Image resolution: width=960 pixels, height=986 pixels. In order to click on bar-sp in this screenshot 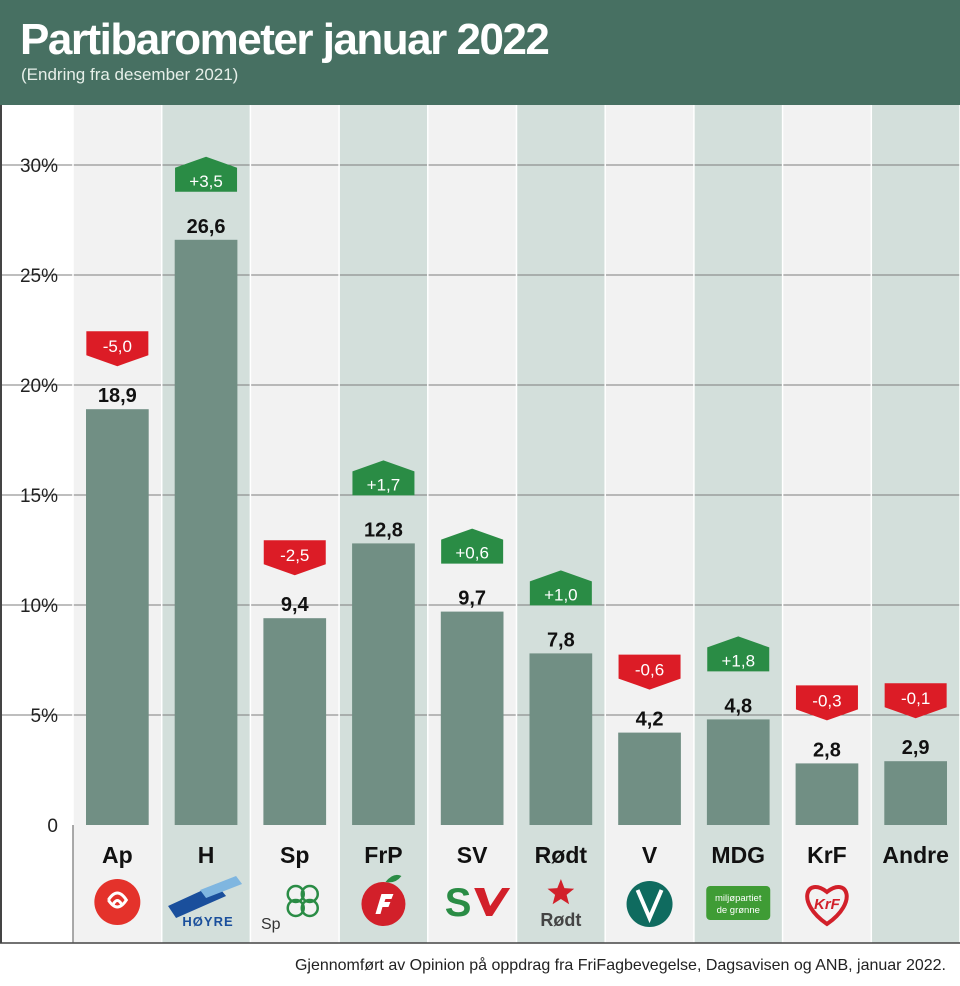, I will do `click(295, 721)`.